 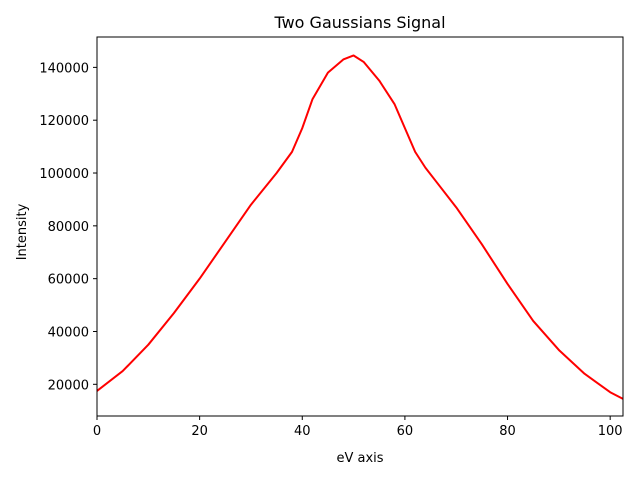 I want to click on y-axis-label: Intensity, so click(x=22, y=231).